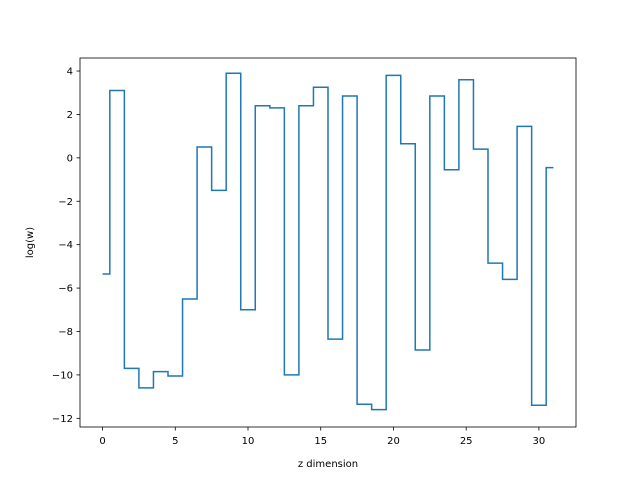  I want to click on y-axis-ticks: −12 −10 −8 −6 −4 −2 0 2 4, so click(66, 246).